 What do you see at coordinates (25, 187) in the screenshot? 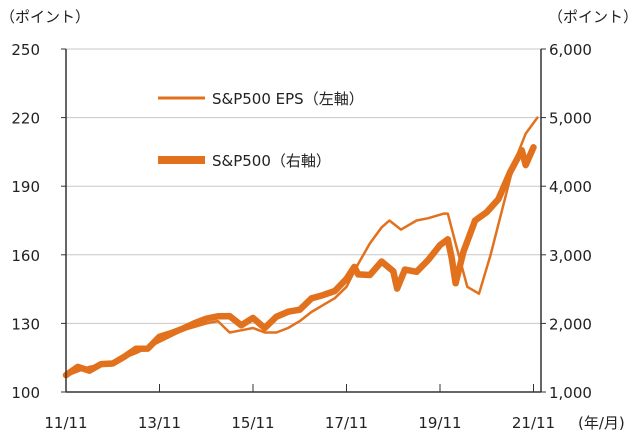
I see `left-tick-label: 190` at bounding box center [25, 187].